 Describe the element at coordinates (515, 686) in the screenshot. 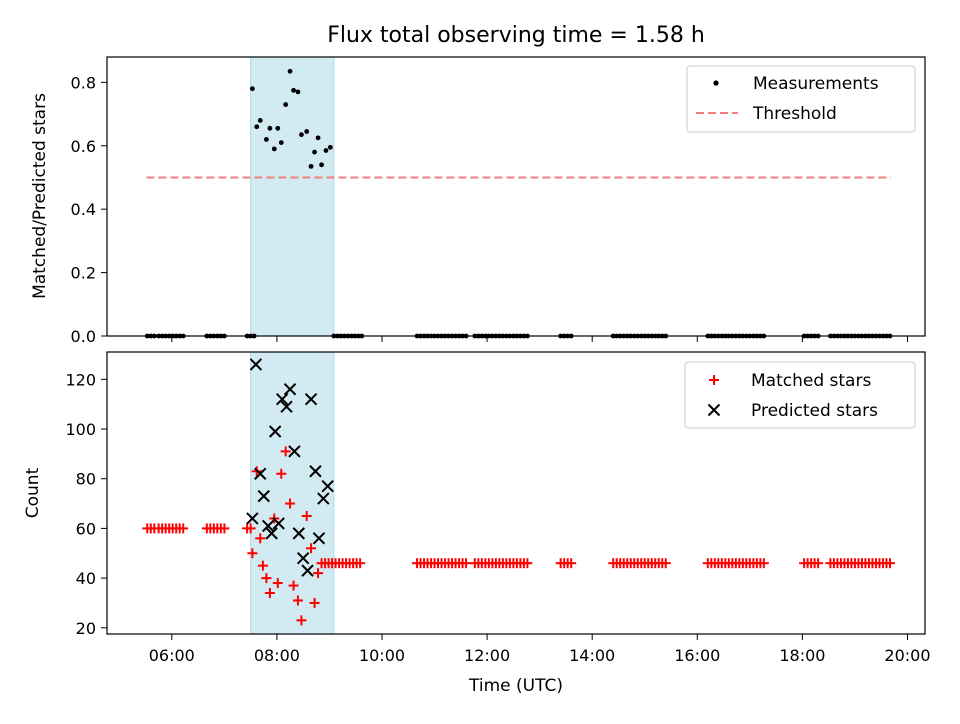

I see `x-axis-label: Time (UTC)` at that location.